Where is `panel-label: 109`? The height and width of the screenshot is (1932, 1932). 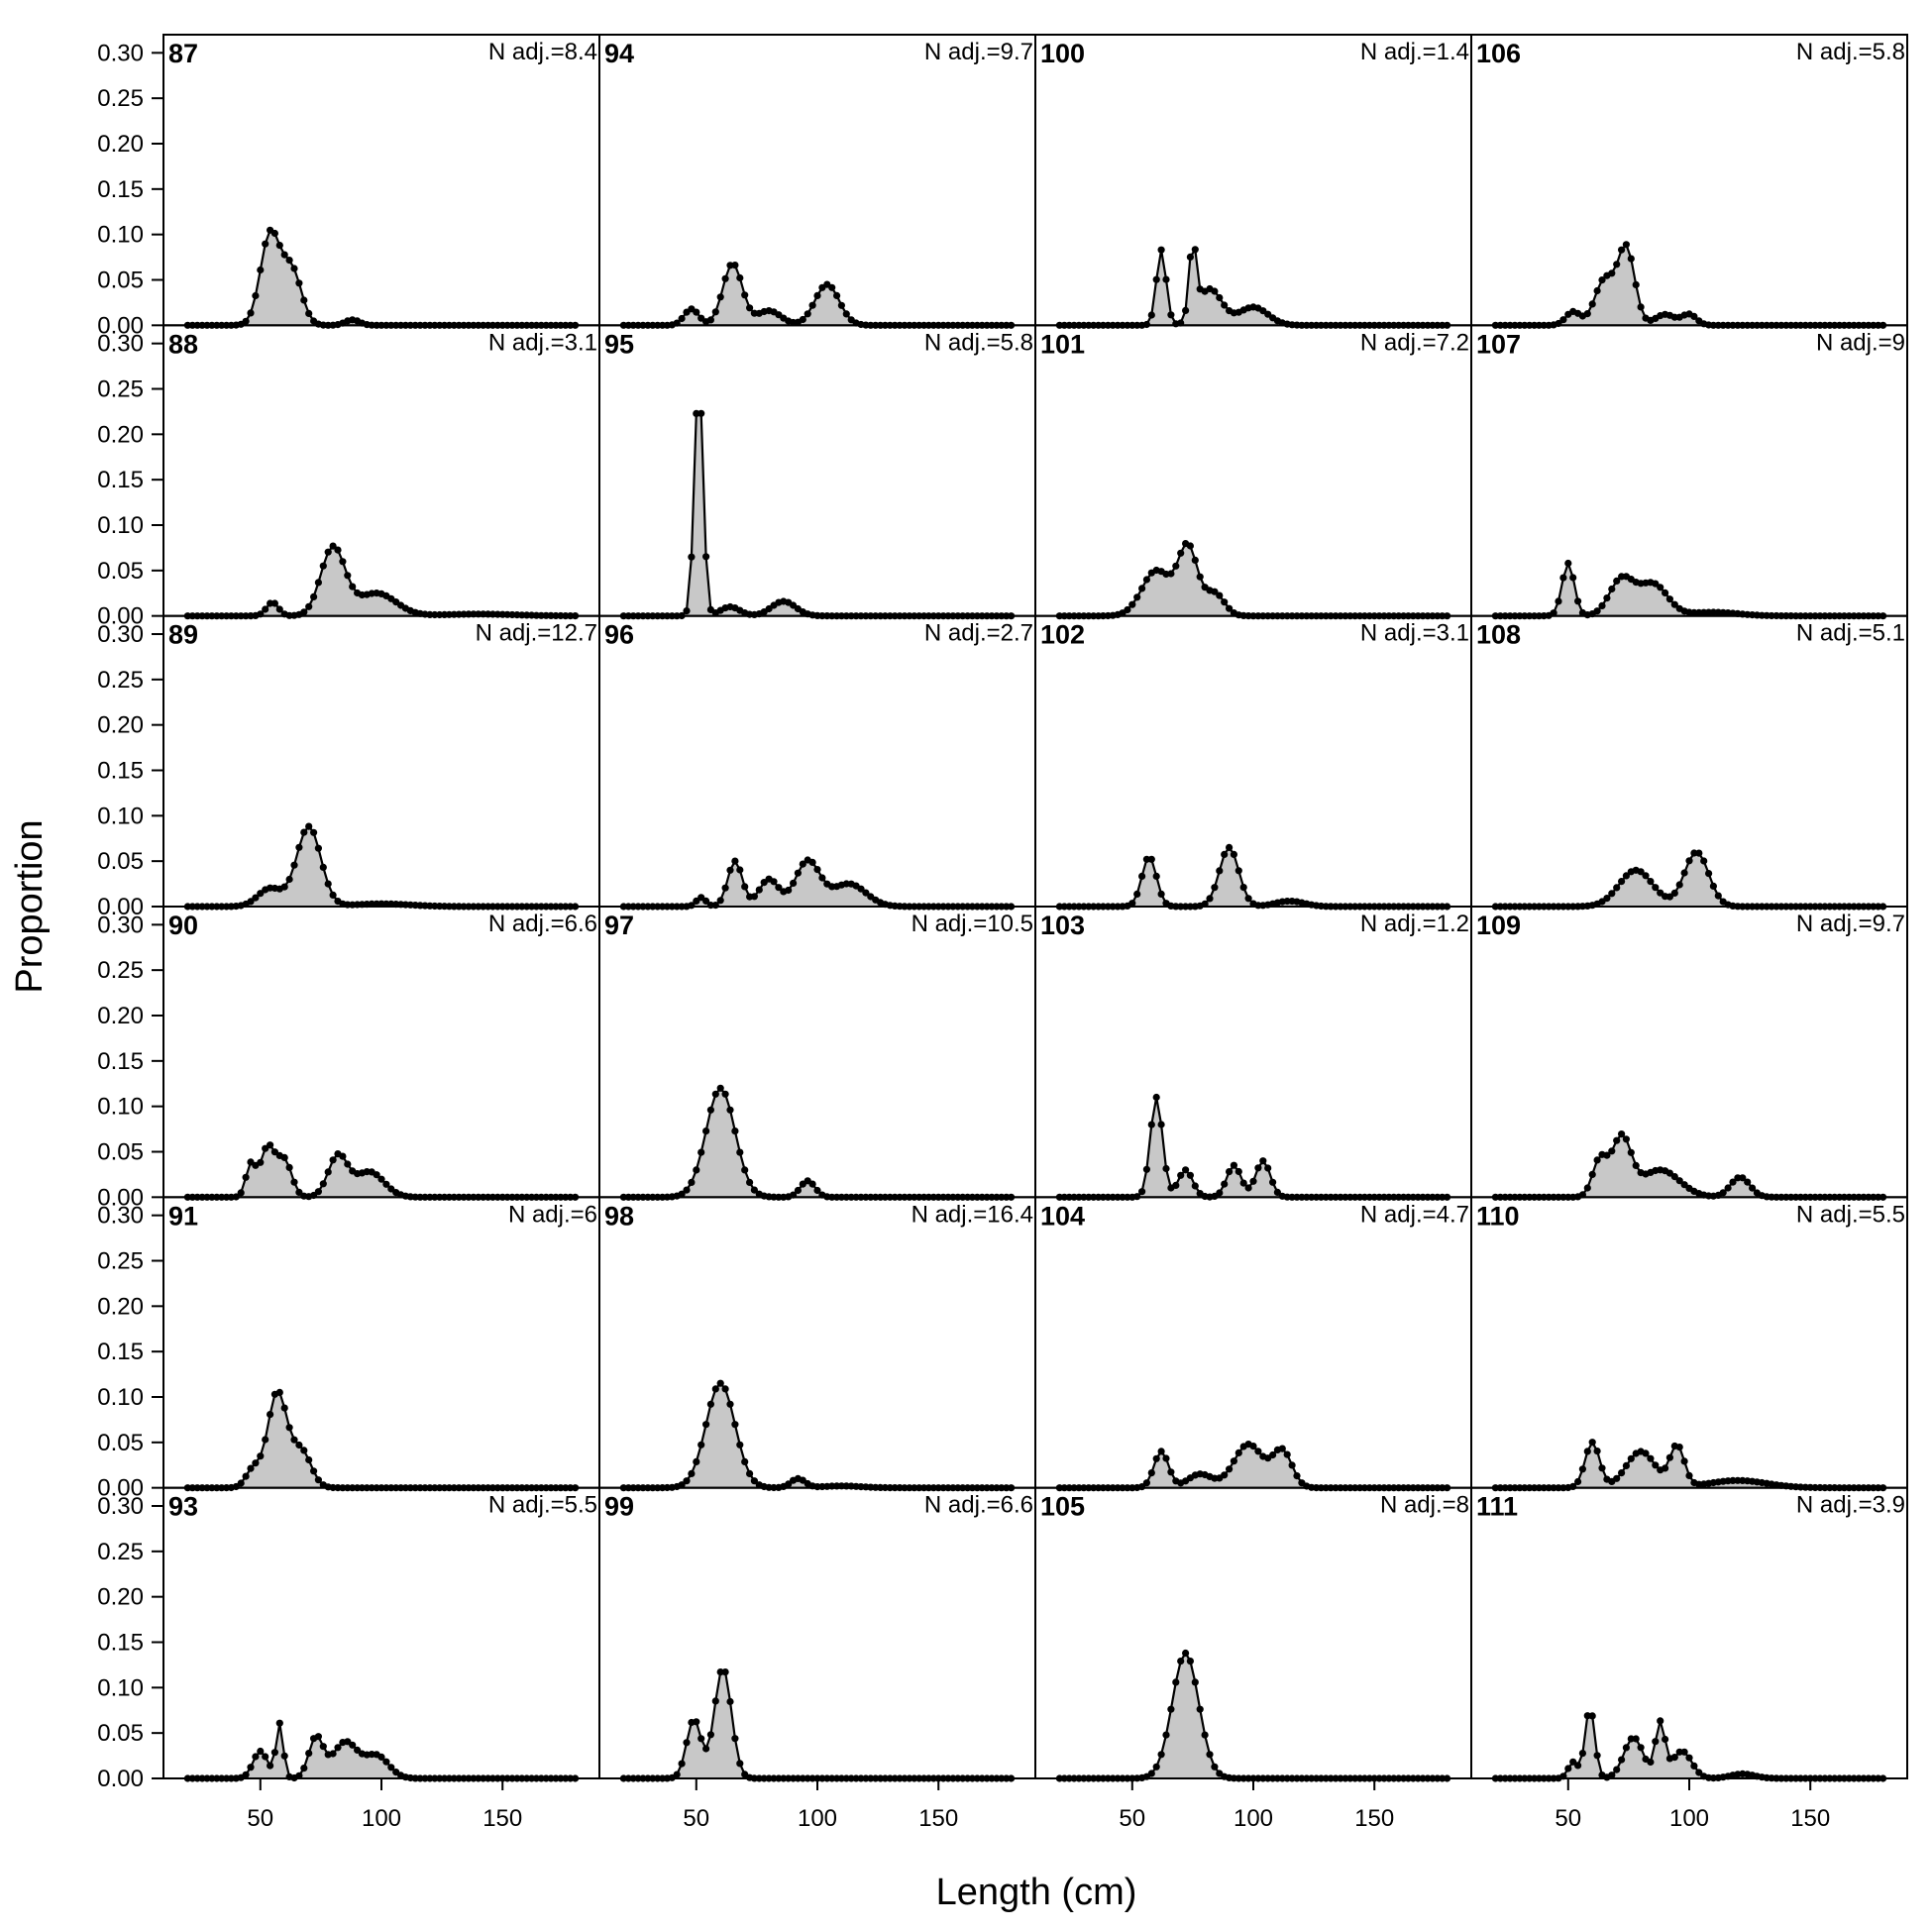 panel-label: 109 is located at coordinates (1499, 925).